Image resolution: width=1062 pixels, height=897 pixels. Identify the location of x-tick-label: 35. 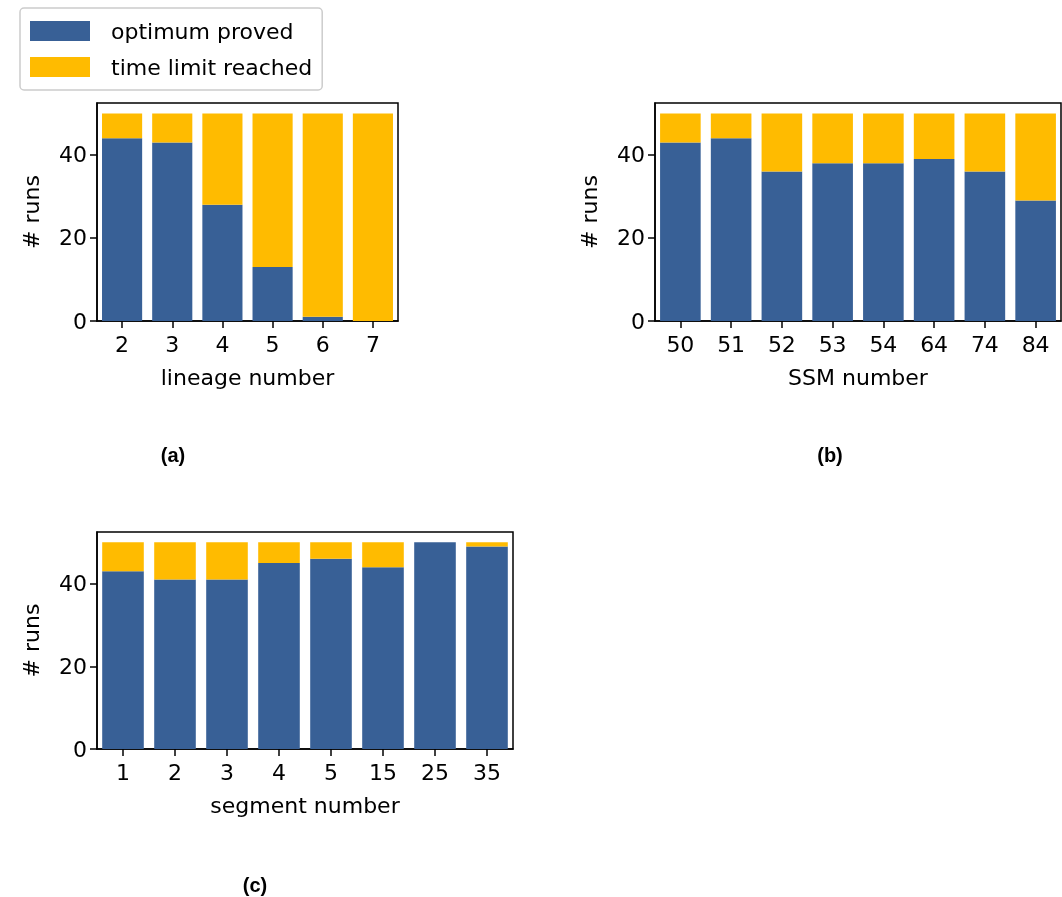
(487, 772).